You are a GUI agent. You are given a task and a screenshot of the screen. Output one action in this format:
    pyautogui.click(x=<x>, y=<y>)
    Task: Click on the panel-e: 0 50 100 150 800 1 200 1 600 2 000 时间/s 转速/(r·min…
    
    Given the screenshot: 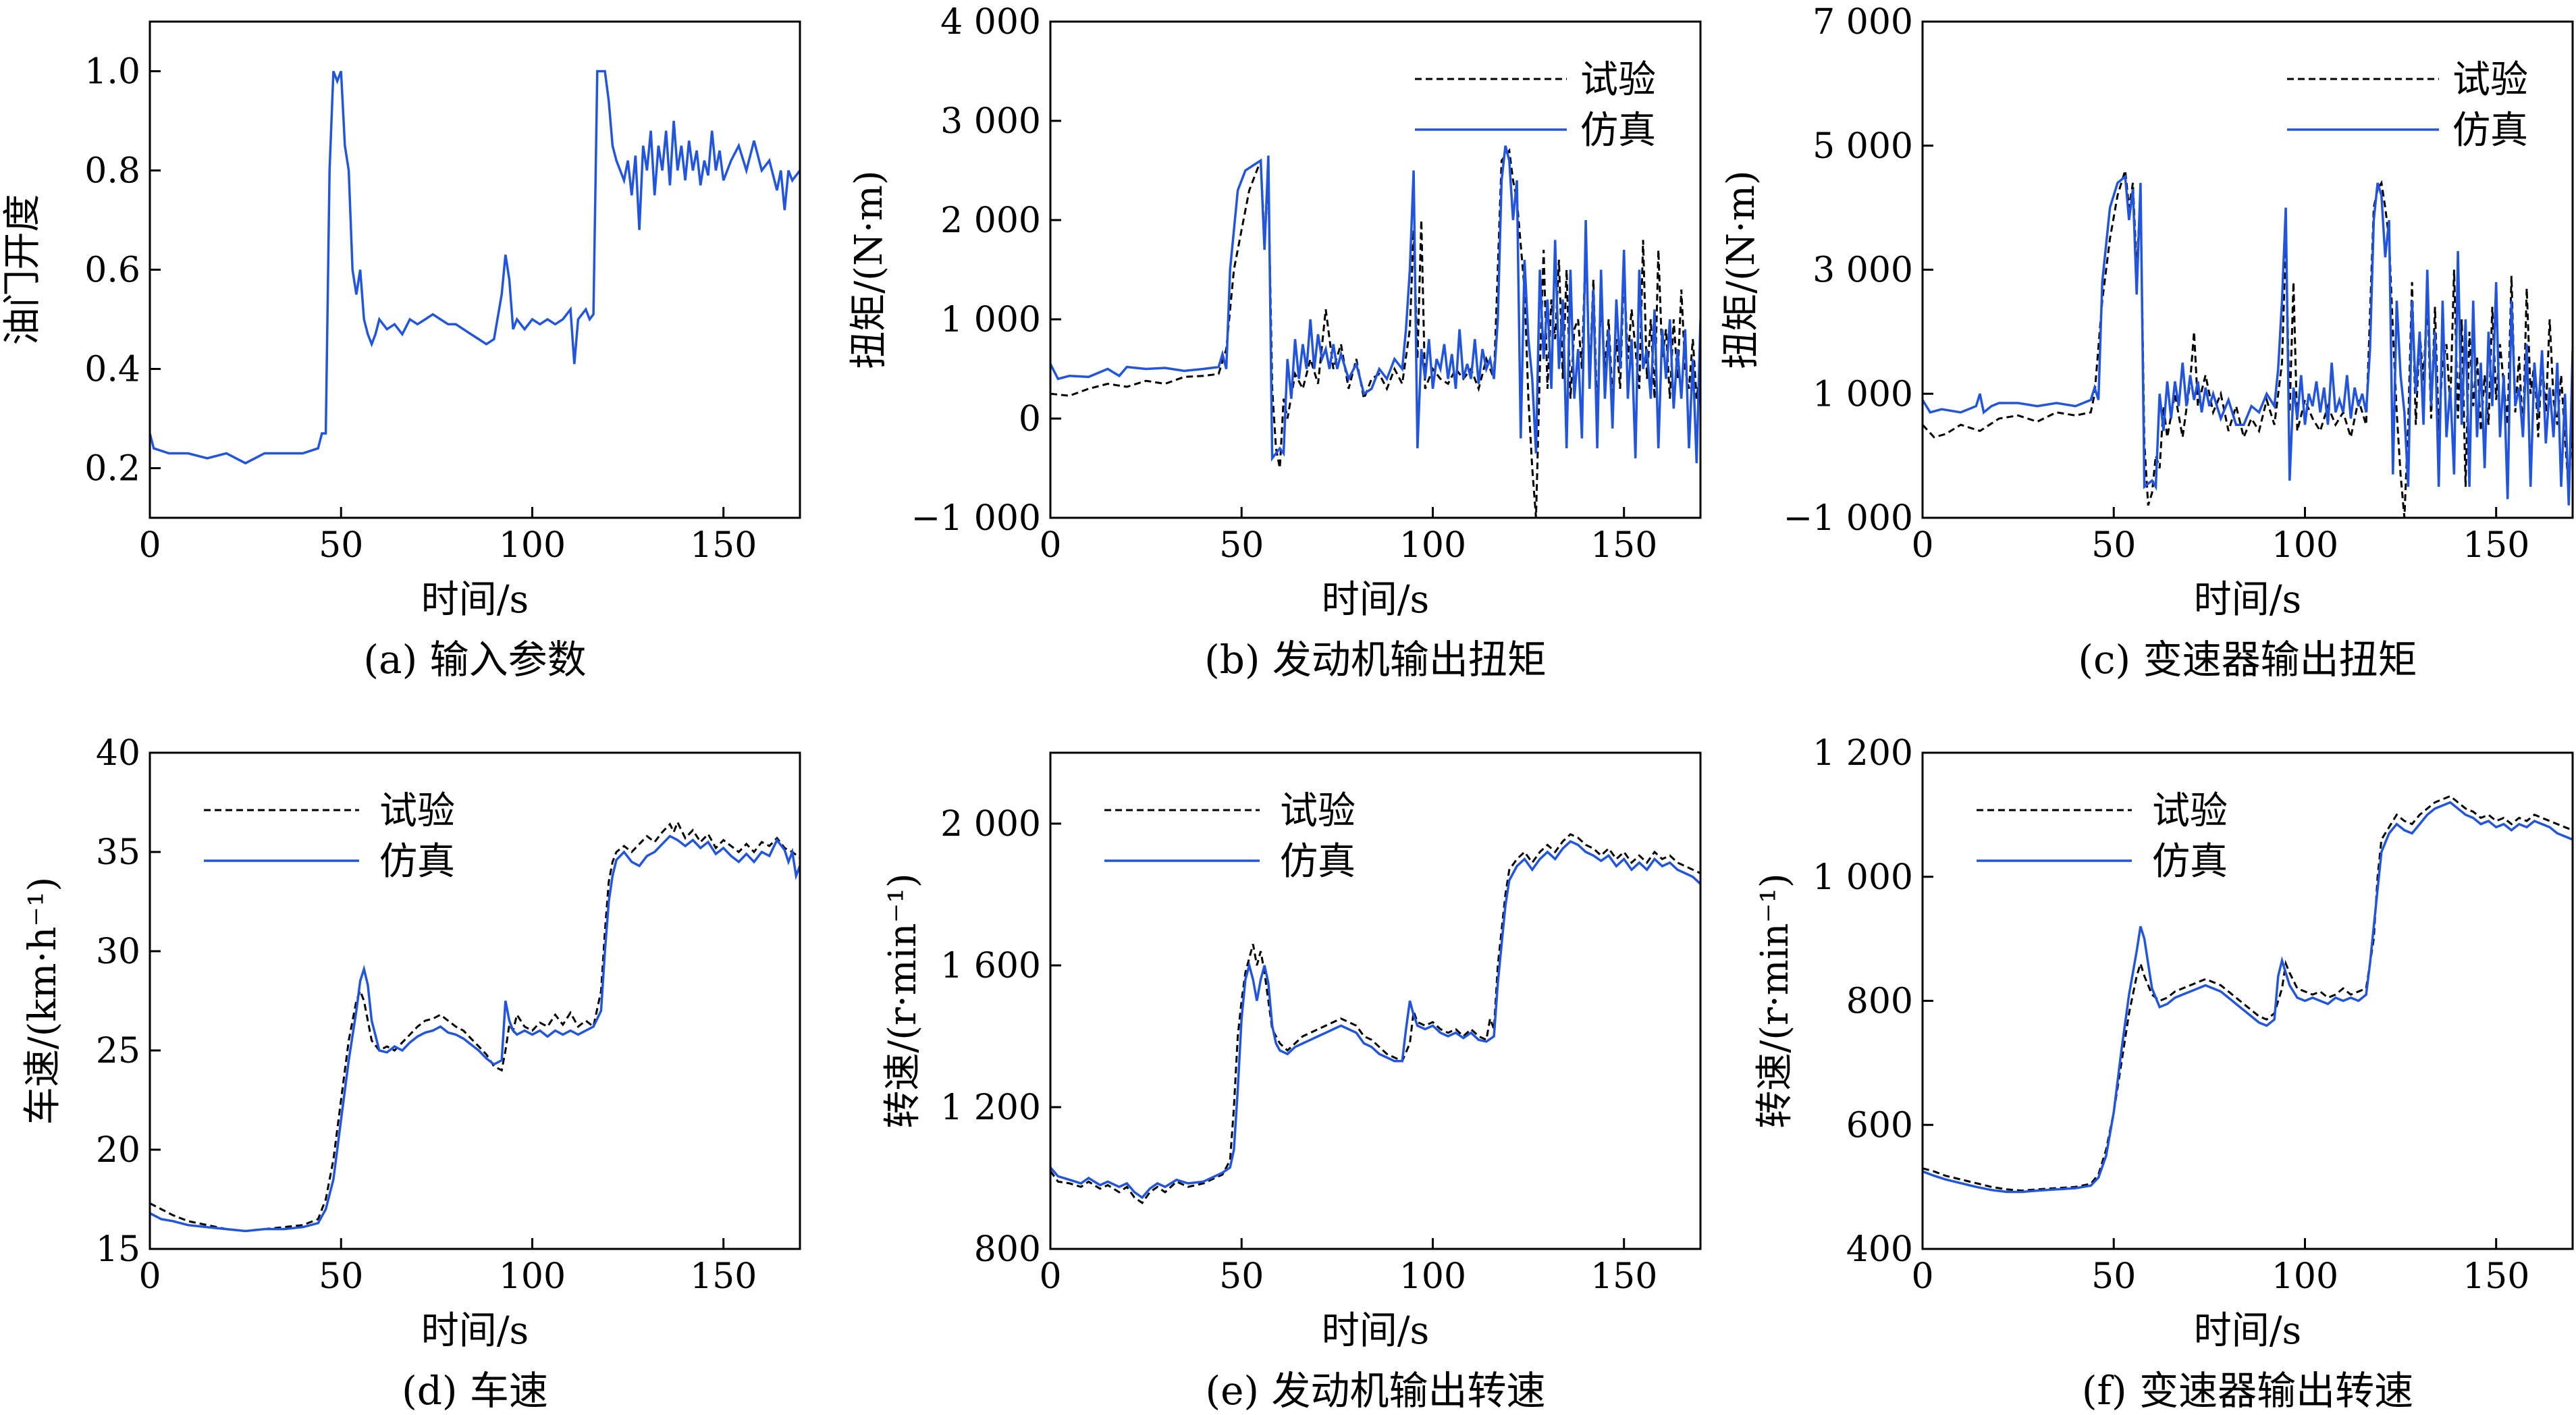 What is the action you would take?
    pyautogui.click(x=1291, y=1082)
    